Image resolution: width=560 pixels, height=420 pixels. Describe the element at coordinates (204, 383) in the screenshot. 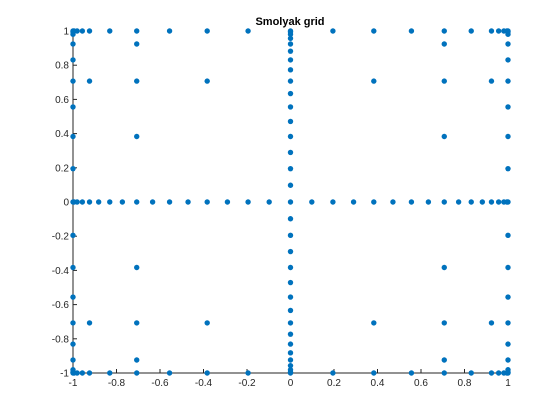

I see `x-tick-label: -0.4` at that location.